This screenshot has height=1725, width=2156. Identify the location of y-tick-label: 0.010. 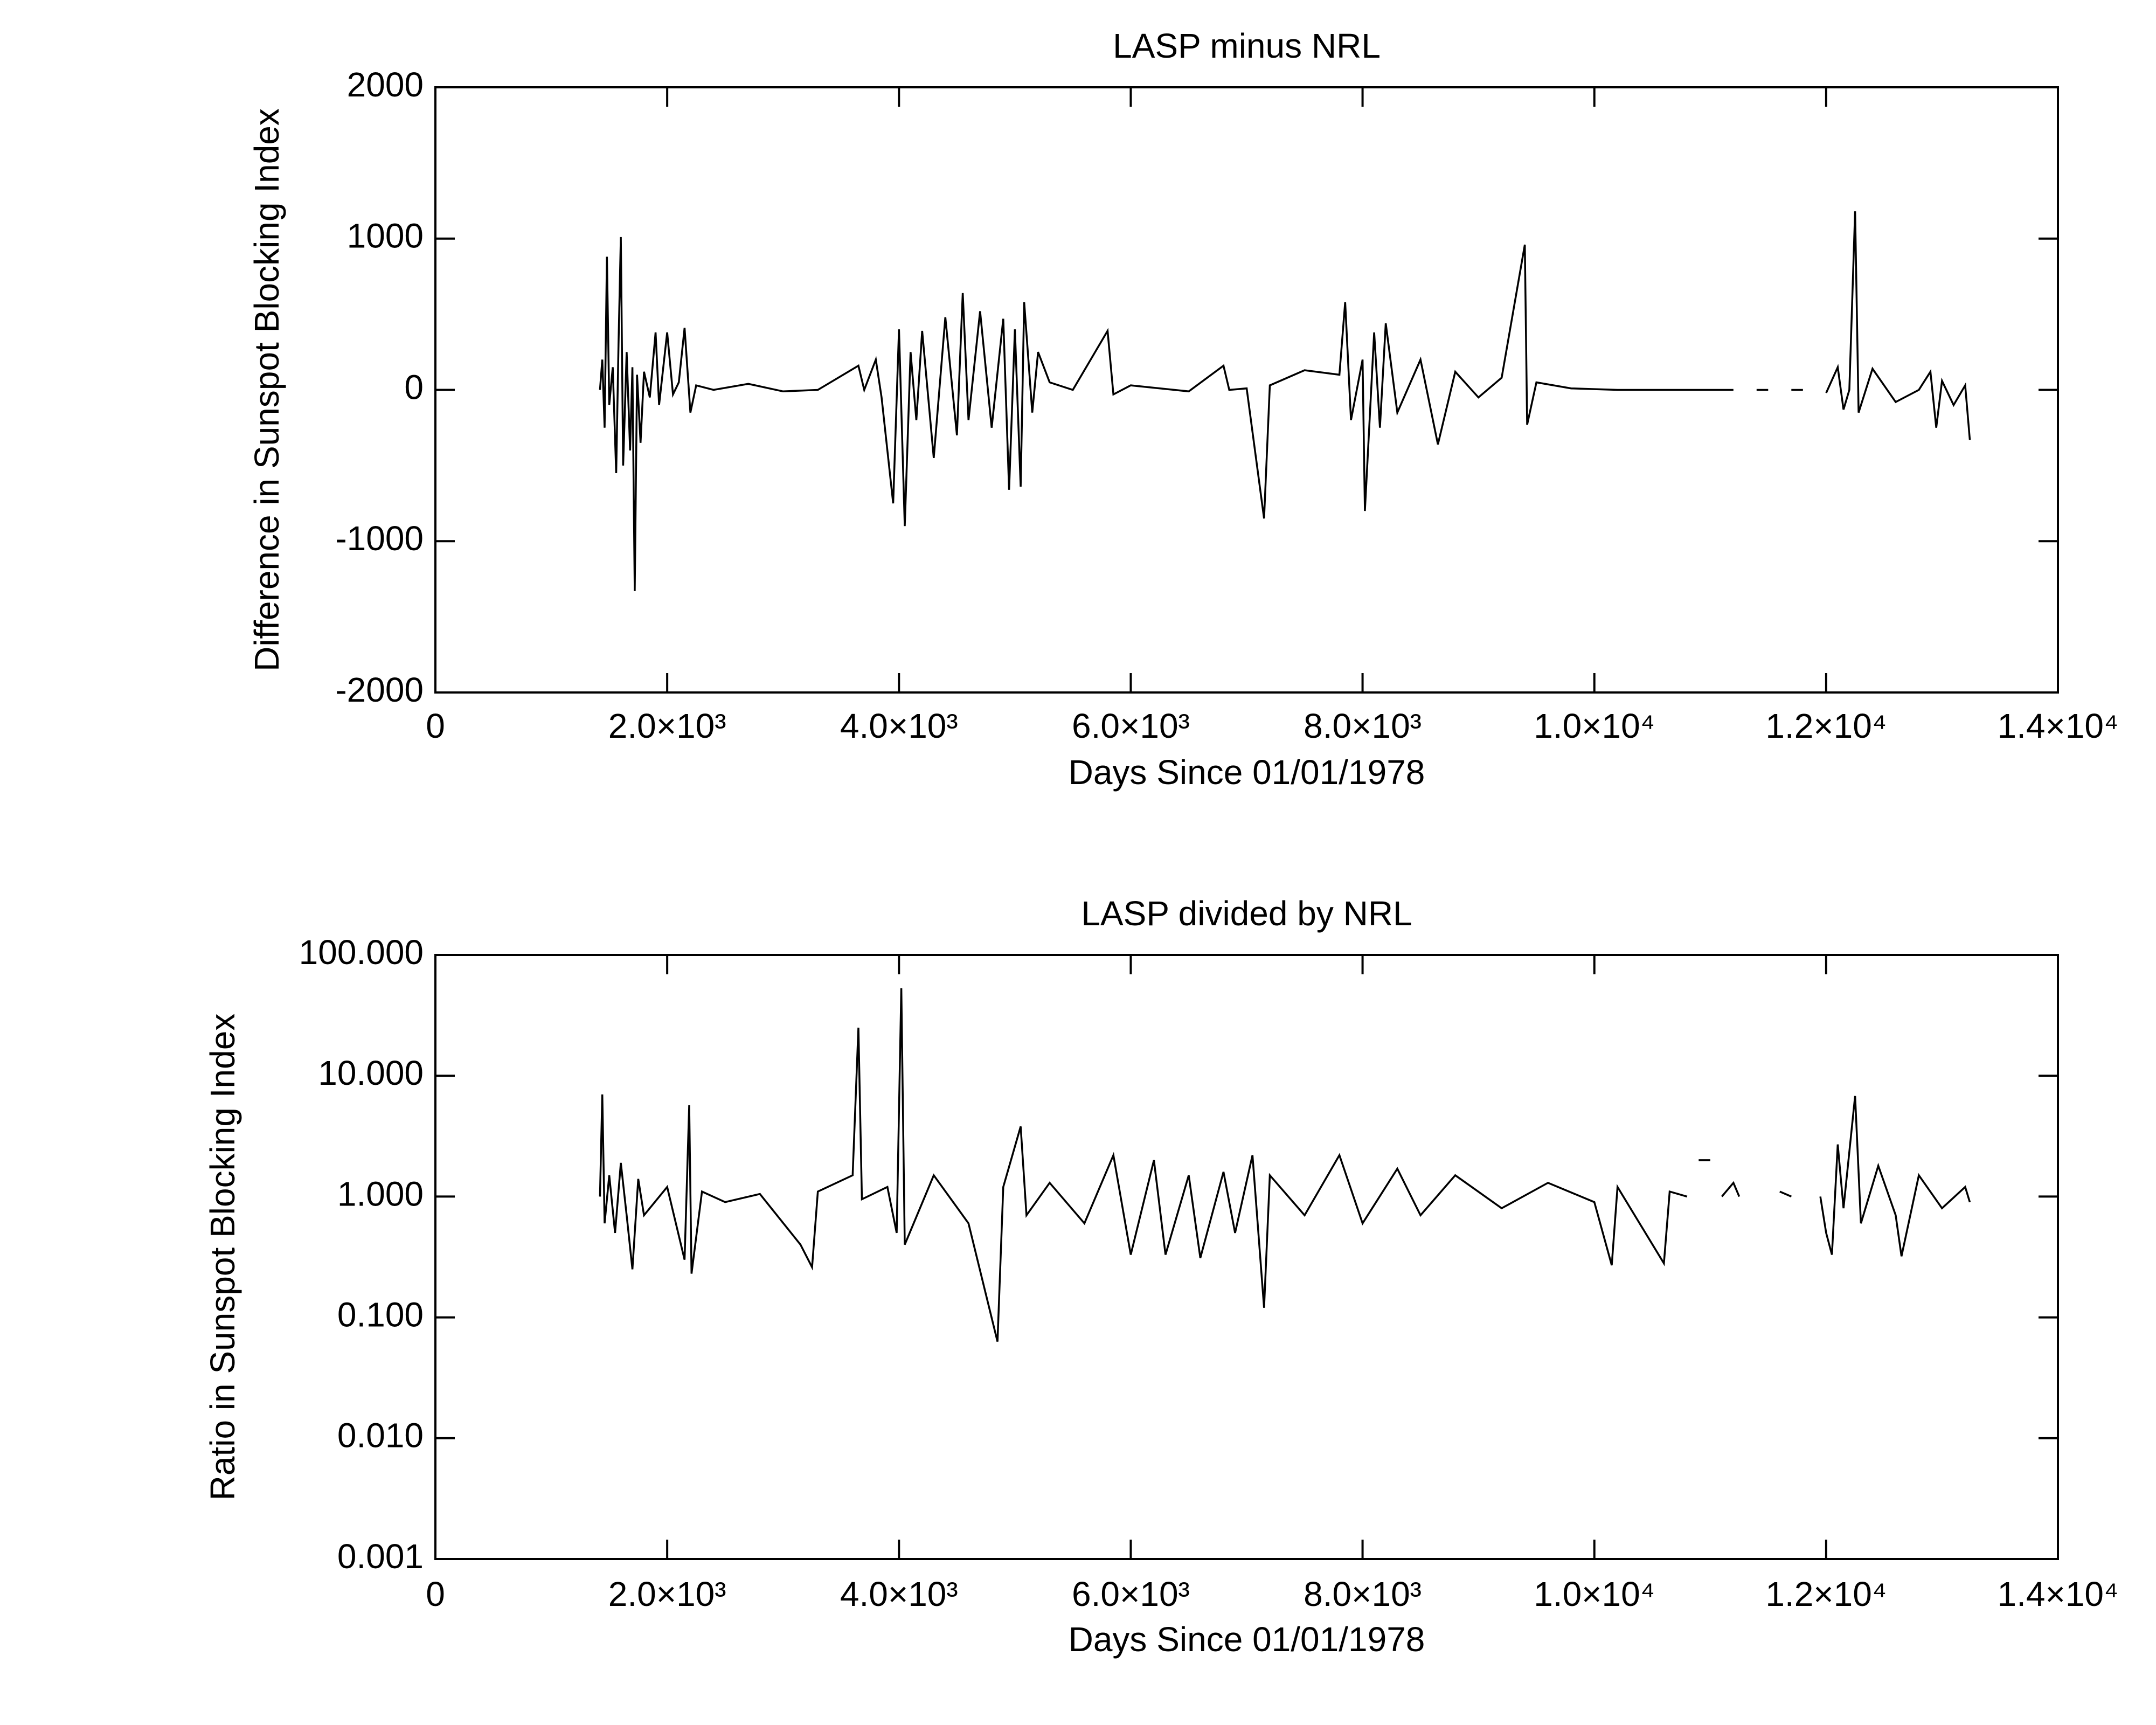
(380, 1435).